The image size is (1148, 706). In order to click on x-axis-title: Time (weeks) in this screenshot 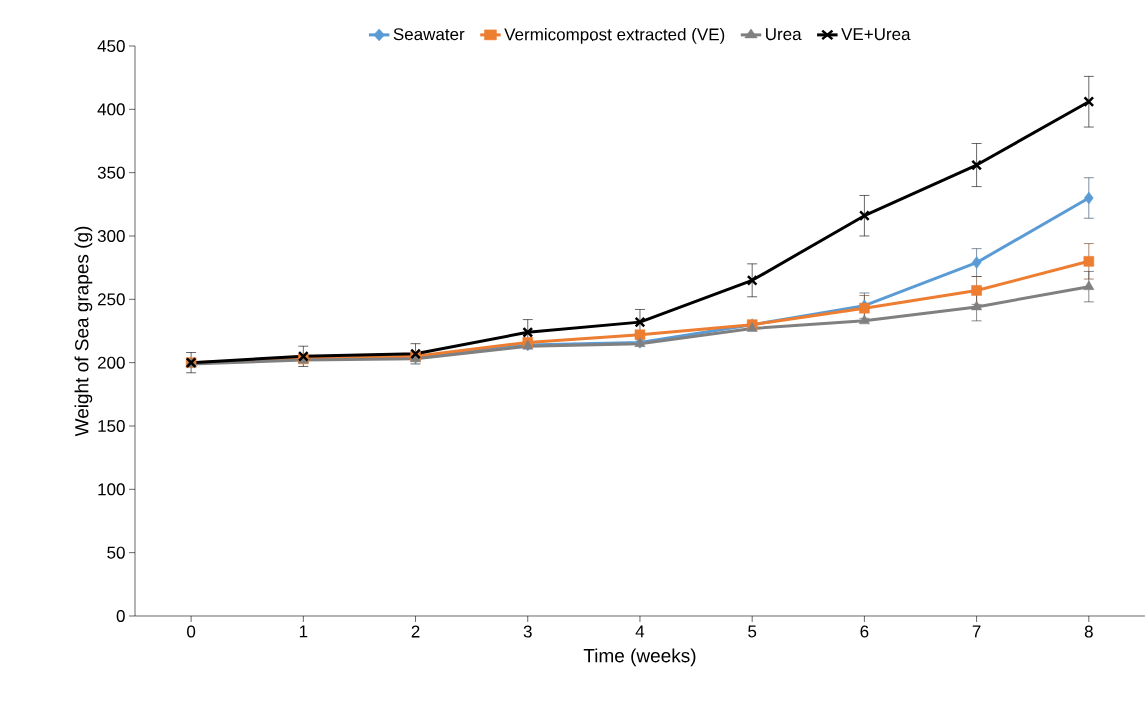, I will do `click(639, 657)`.